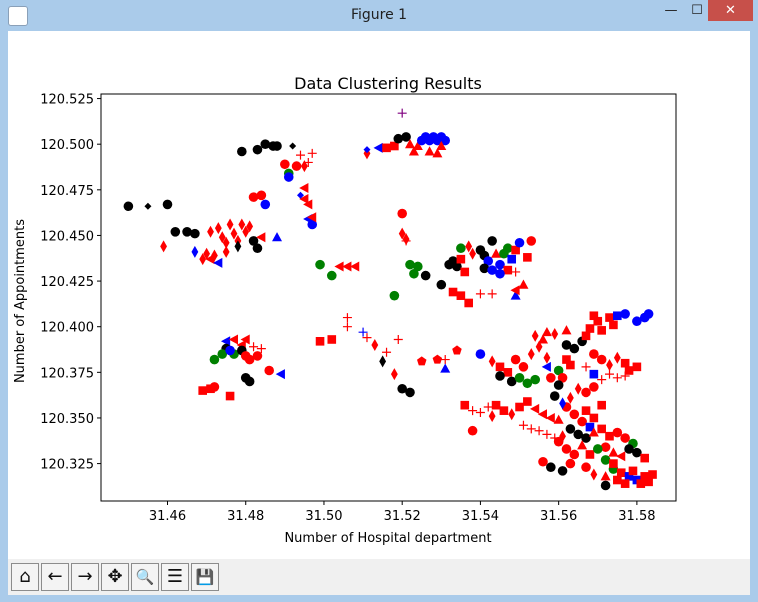  What do you see at coordinates (67, 191) in the screenshot?
I see `y-tick-label: 120.475` at bounding box center [67, 191].